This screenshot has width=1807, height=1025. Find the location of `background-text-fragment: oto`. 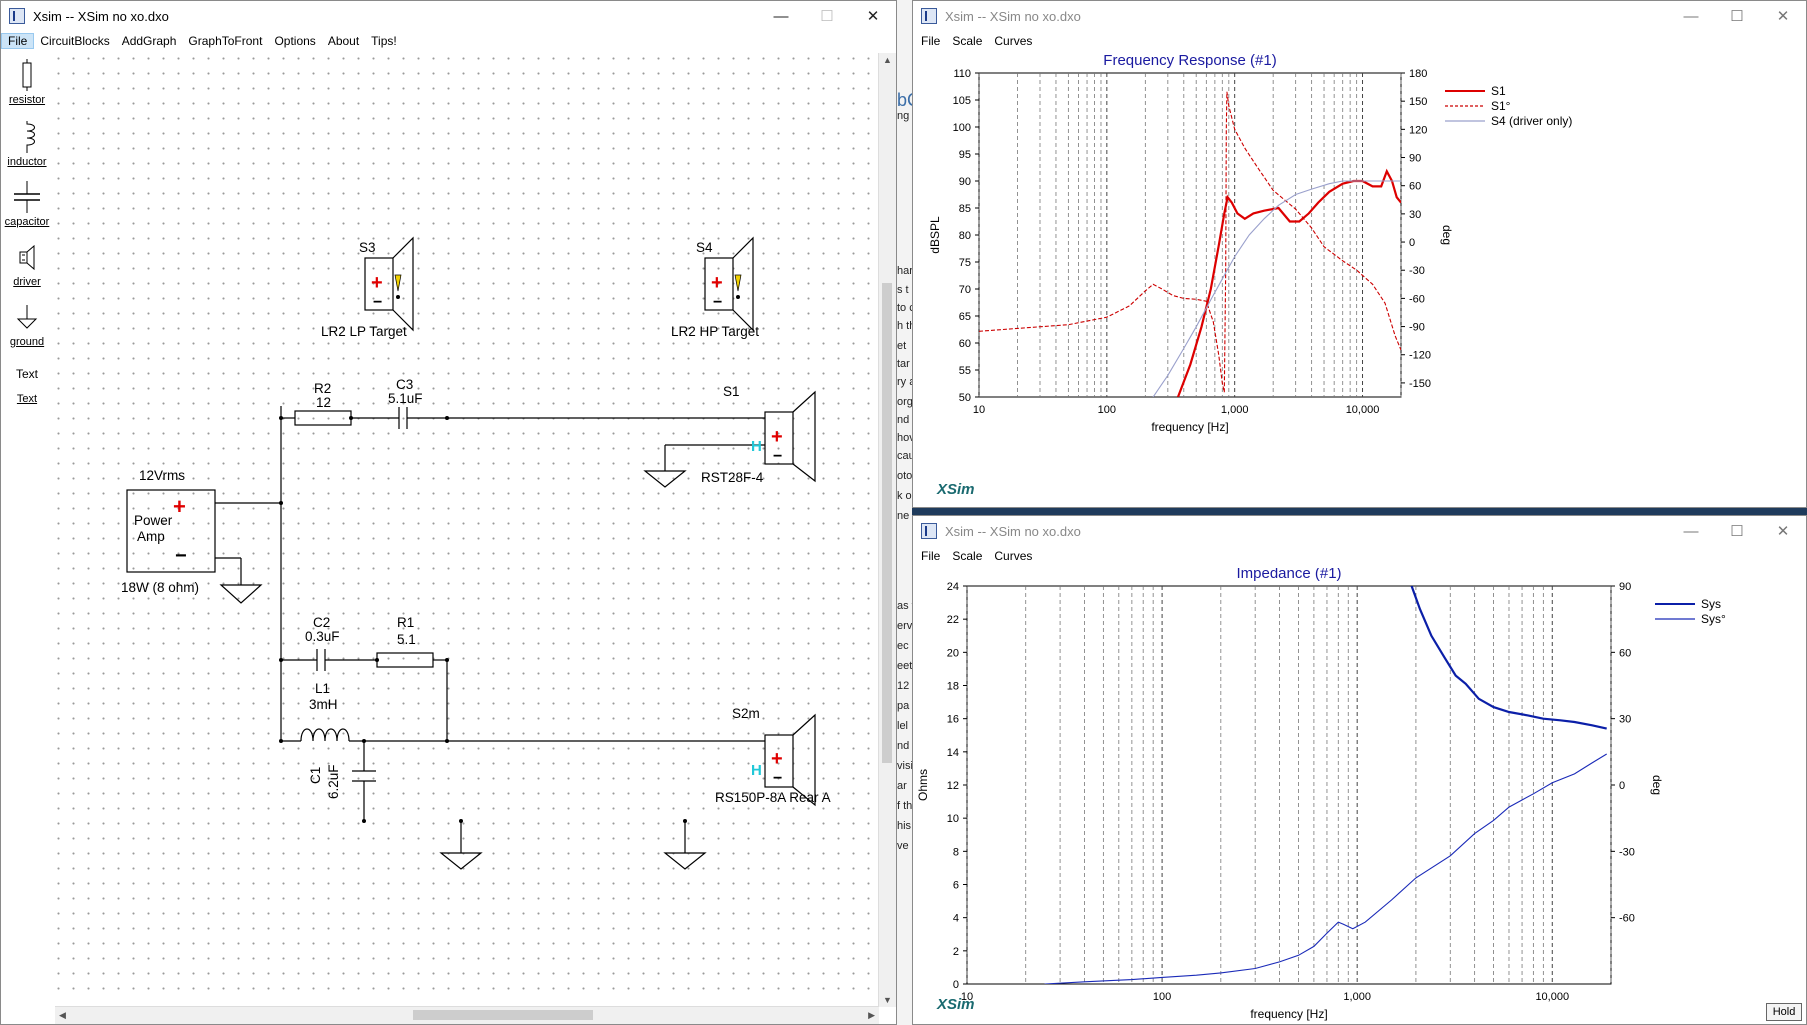

background-text-fragment: oto is located at coordinates (904, 476).